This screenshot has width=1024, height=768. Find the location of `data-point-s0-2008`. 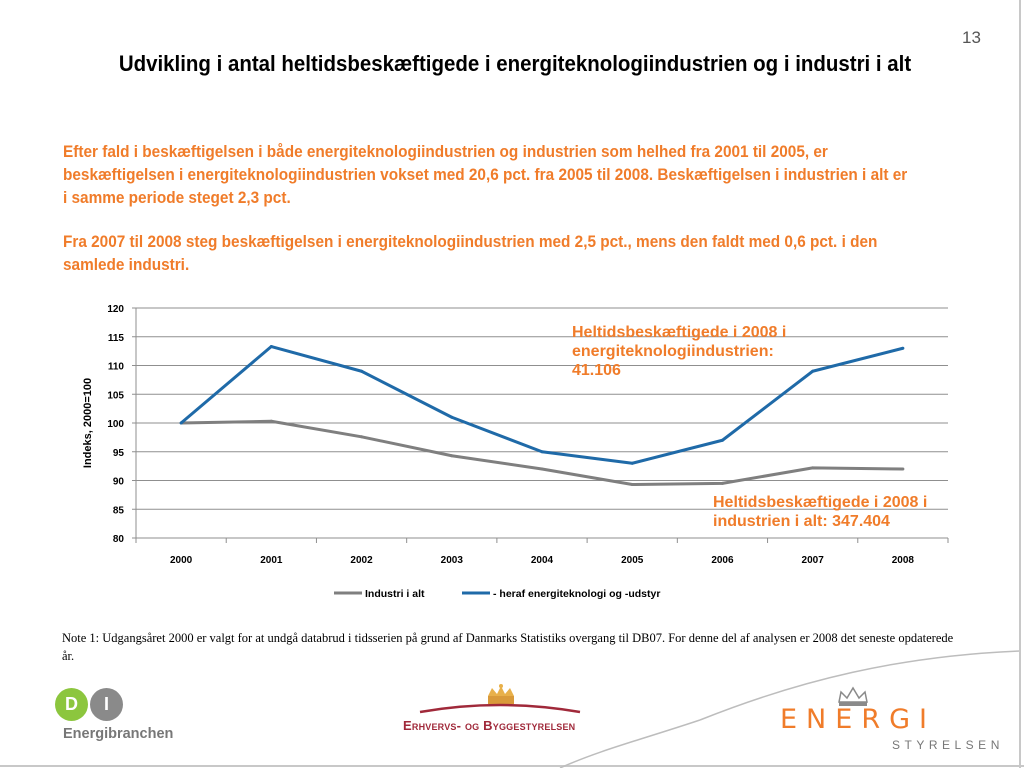

data-point-s0-2008 is located at coordinates (903, 469).